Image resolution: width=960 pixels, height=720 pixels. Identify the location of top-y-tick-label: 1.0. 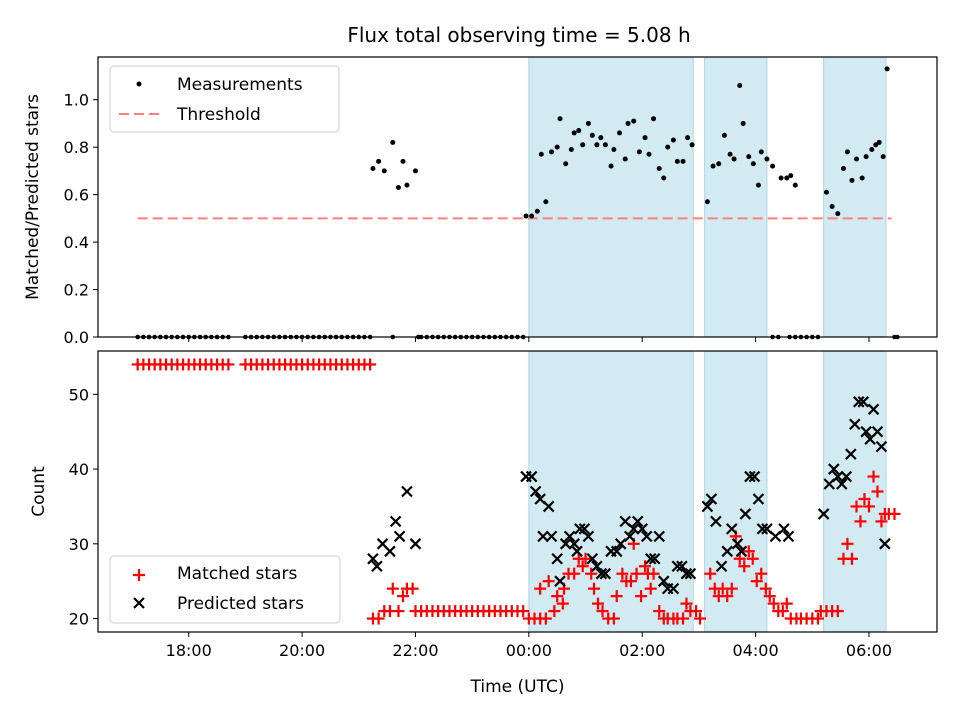
(76, 100).